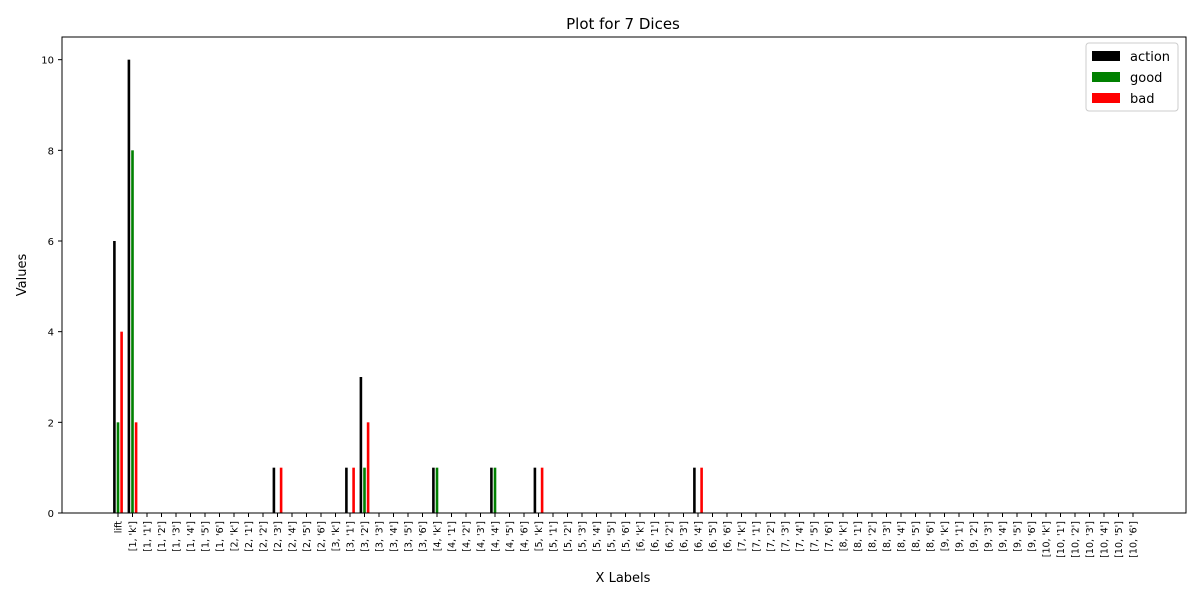 This screenshot has height=600, width=1200. What do you see at coordinates (351, 536) in the screenshot?
I see `x-tick-label: [3, '1']` at bounding box center [351, 536].